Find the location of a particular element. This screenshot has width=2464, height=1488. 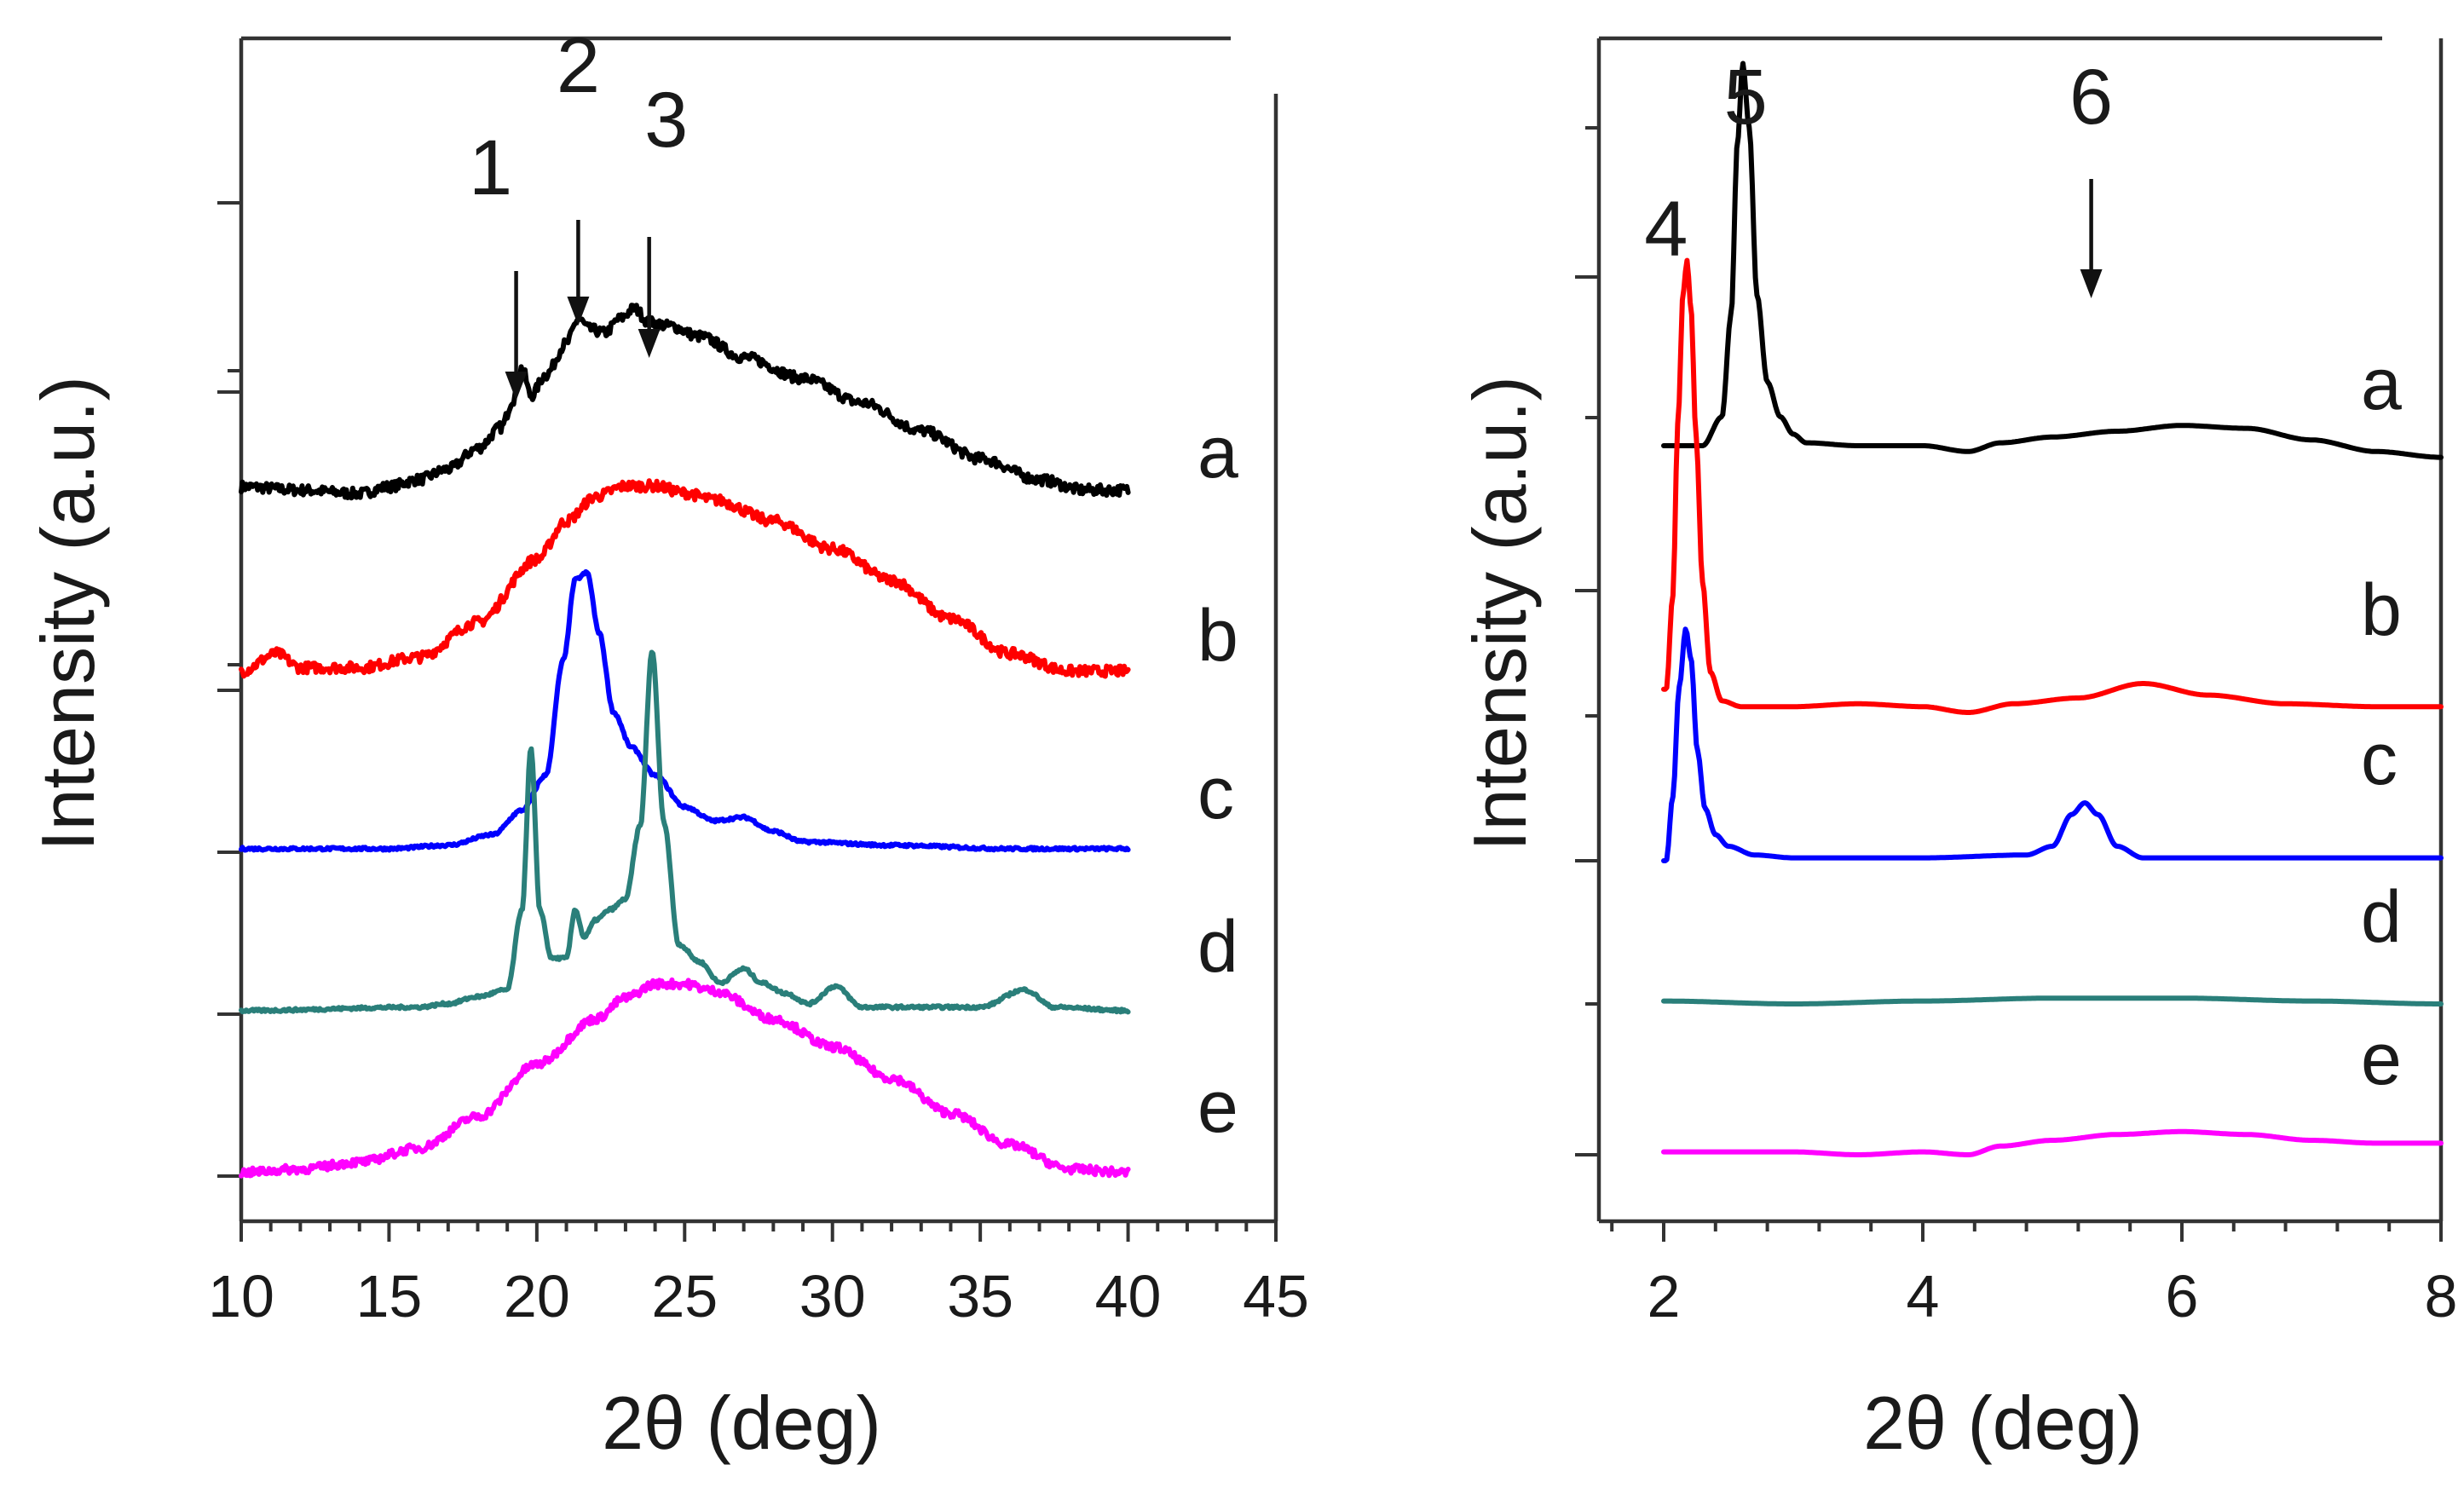

peak-label-2: 2 is located at coordinates (578, 65).